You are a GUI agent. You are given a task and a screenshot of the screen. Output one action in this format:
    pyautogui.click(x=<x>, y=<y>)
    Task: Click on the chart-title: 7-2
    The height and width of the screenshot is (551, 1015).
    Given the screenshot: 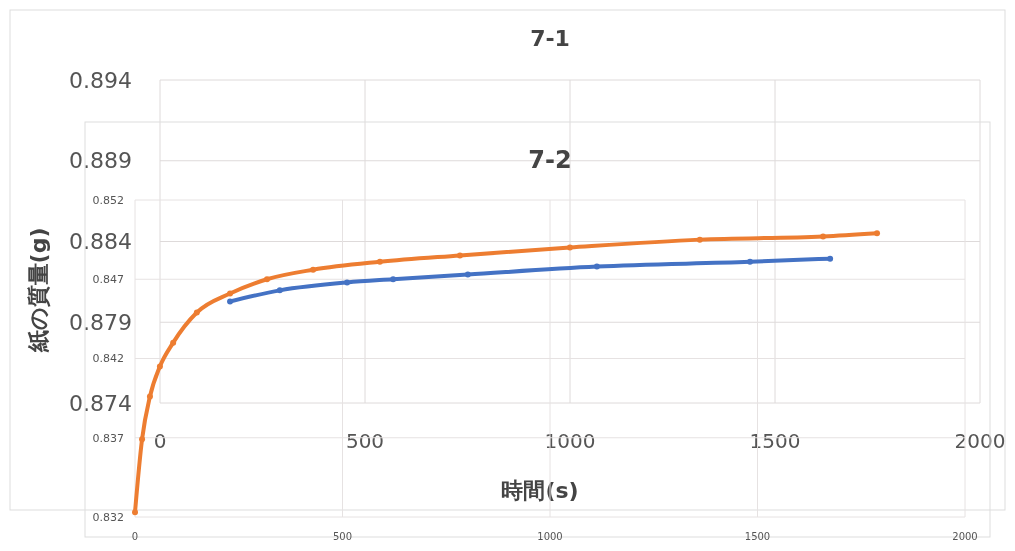 What is the action you would take?
    pyautogui.click(x=550, y=160)
    